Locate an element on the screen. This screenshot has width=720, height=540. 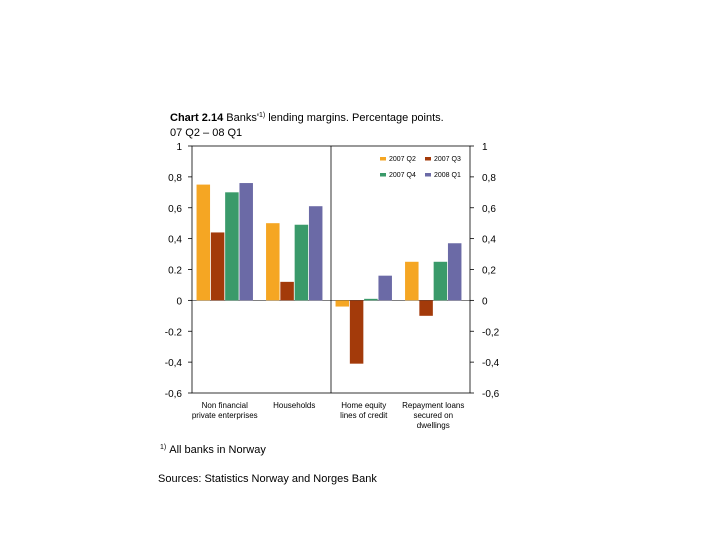
category-label: private enterprises is located at coordinates (225, 415).